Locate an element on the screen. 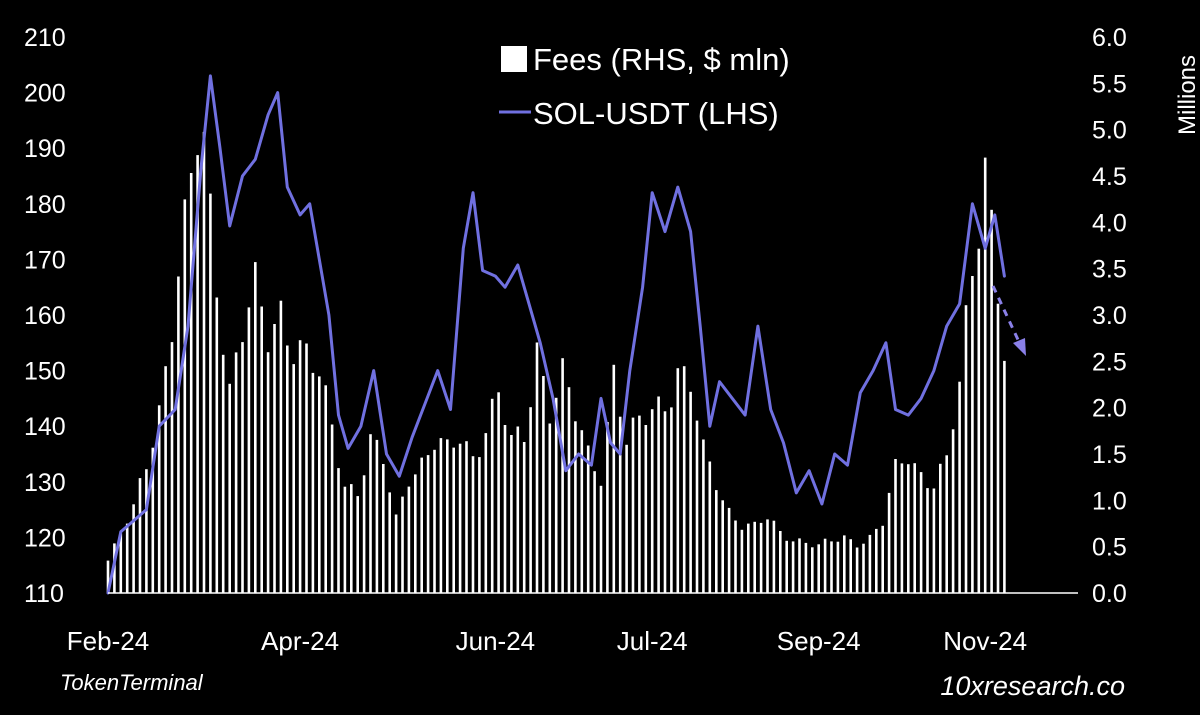 Image resolution: width=1200 pixels, height=715 pixels. left-axis-ticks: 110 120 130 140 150 160 170 180 190 200 210 is located at coordinates (45, 316).